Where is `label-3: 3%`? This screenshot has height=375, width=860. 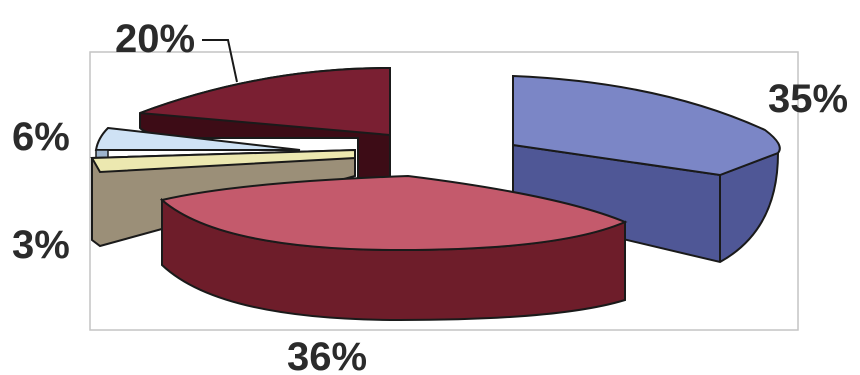
label-3: 3% is located at coordinates (41, 245).